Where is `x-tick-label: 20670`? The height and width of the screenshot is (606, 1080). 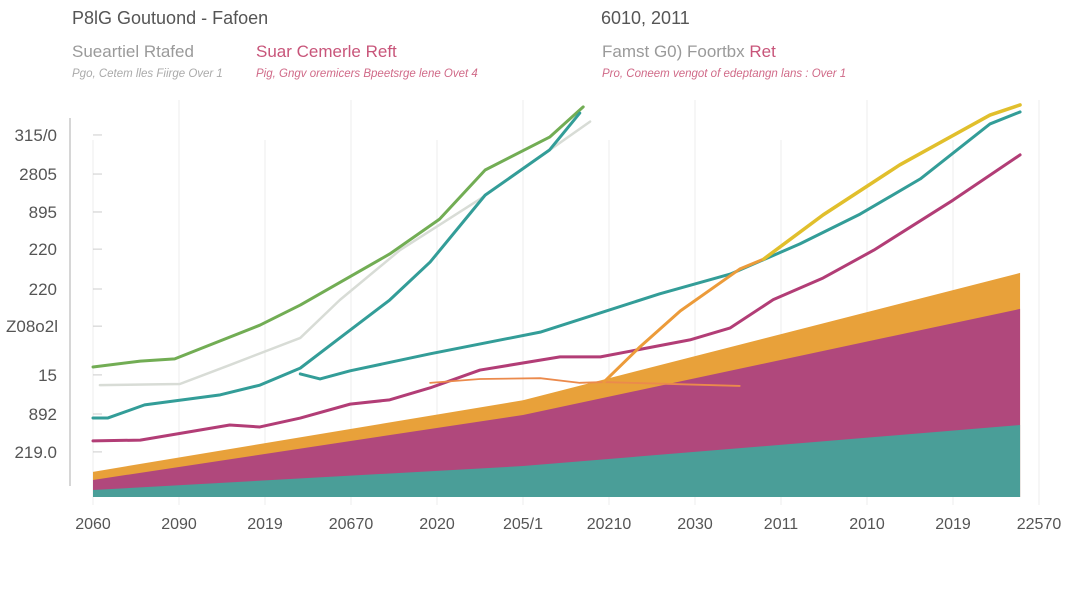 x-tick-label: 20670 is located at coordinates (351, 524).